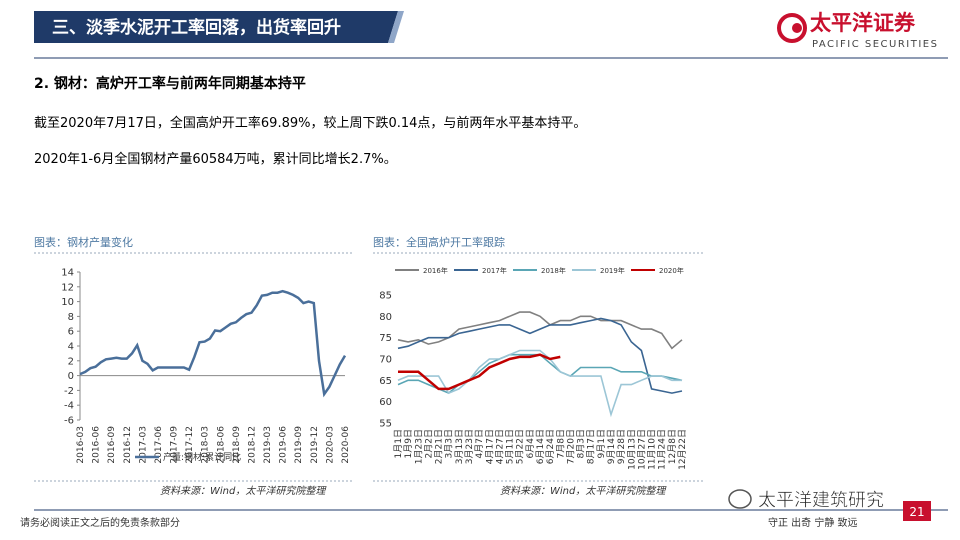  Describe the element at coordinates (385, 360) in the screenshot. I see `y-tick-label: 70` at that location.